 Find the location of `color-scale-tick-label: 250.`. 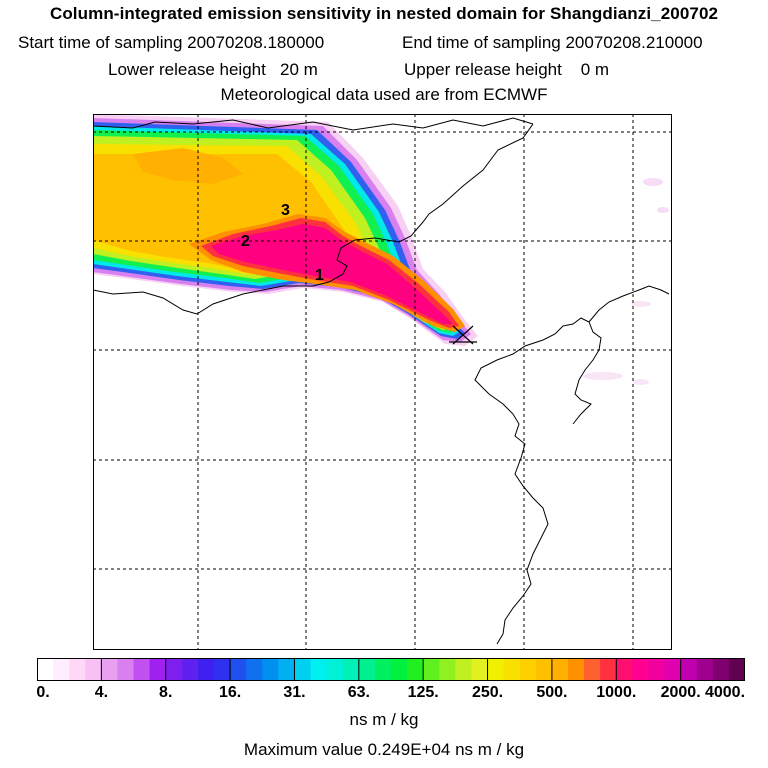

color-scale-tick-label: 250. is located at coordinates (487, 692).